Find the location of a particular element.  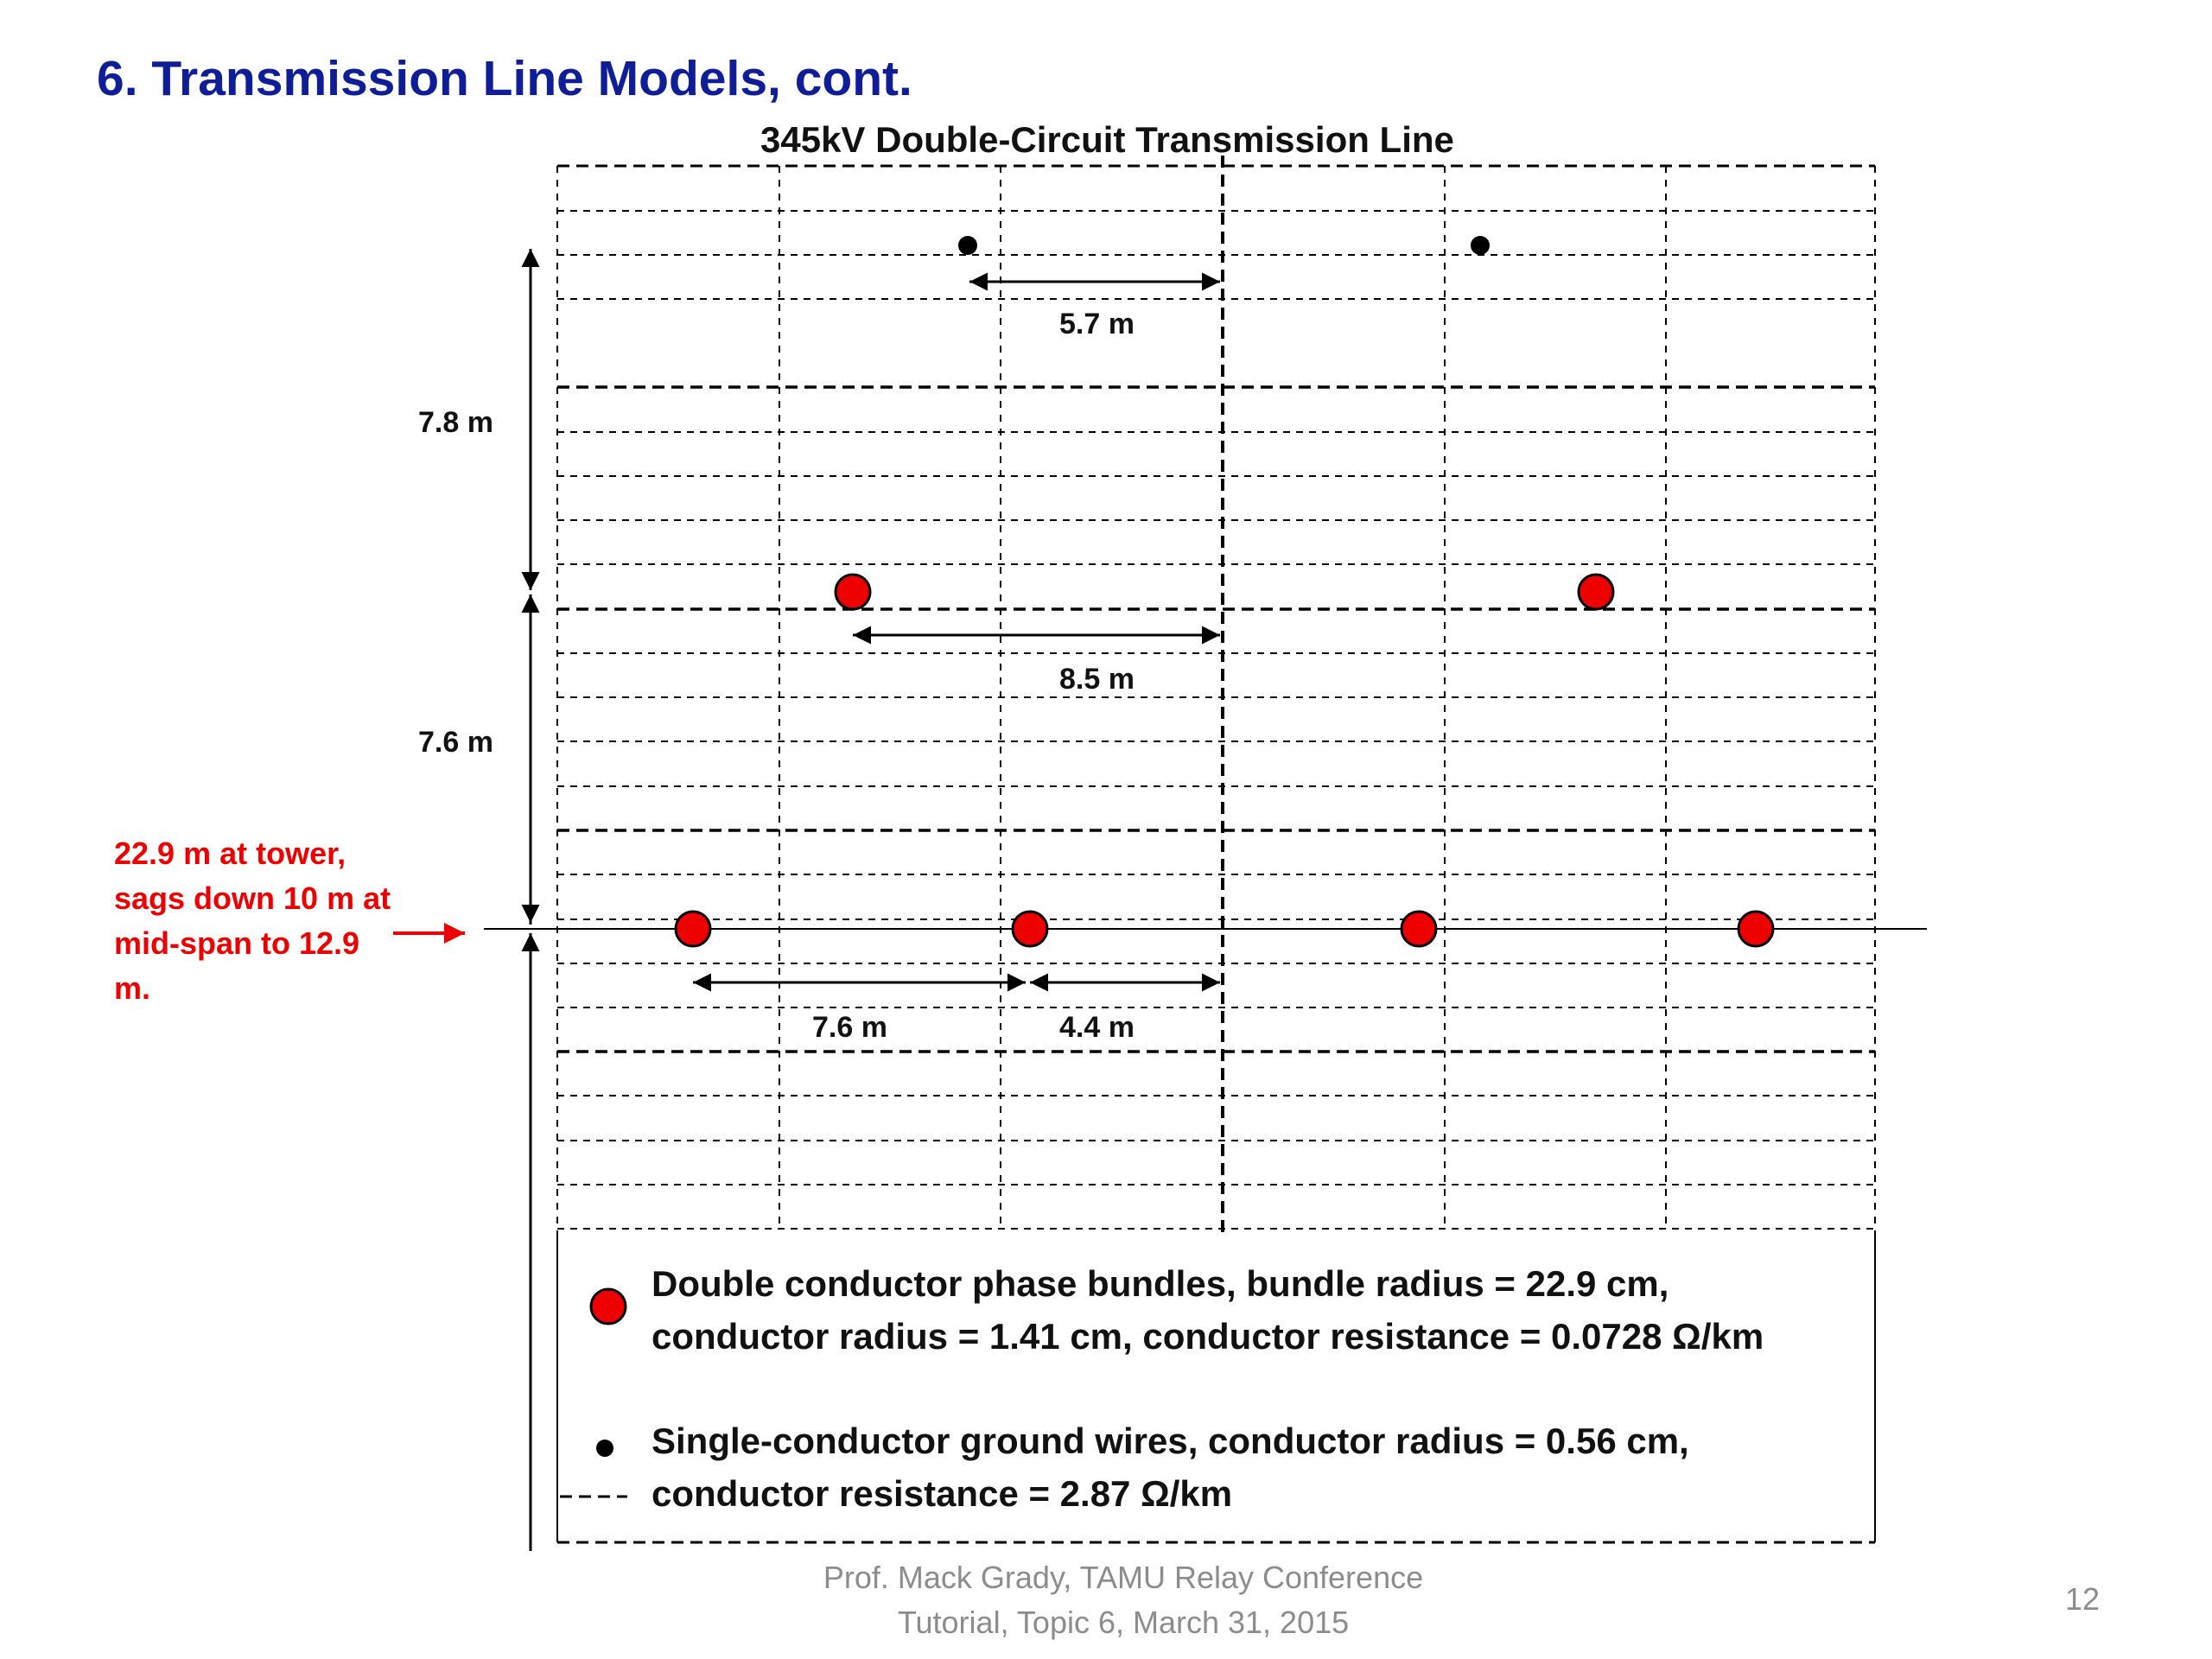

height-lower-label: 7.6 m is located at coordinates (455, 742).